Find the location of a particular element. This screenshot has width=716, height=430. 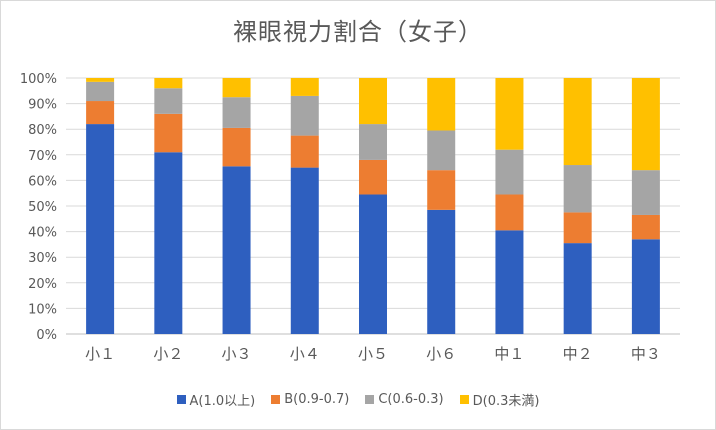

legend-item: A(1.0以上) is located at coordinates (216, 399).